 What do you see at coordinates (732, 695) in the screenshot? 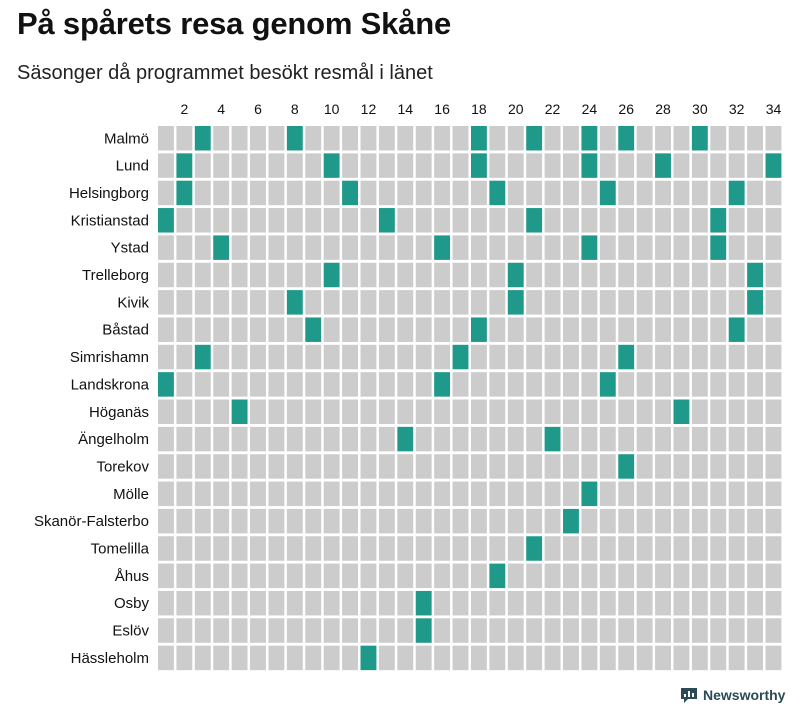
I see `brand-logo: Newsworthy` at bounding box center [732, 695].